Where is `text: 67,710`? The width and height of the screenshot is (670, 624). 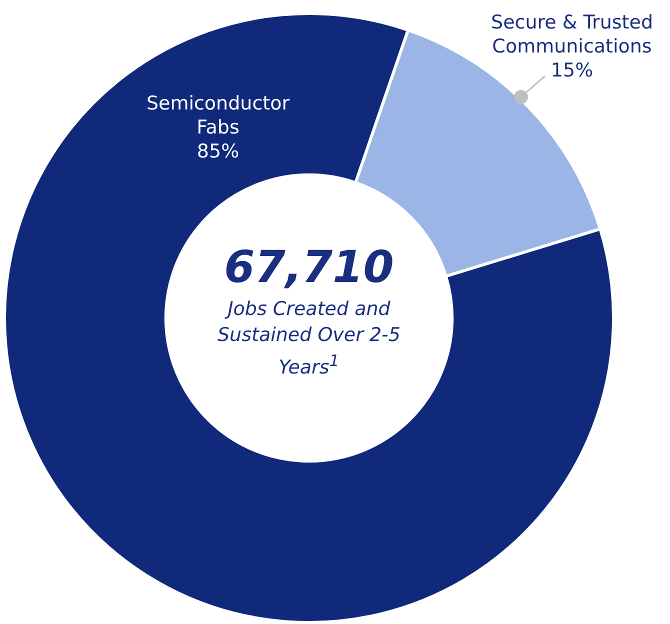 text: 67,710 is located at coordinates (309, 268).